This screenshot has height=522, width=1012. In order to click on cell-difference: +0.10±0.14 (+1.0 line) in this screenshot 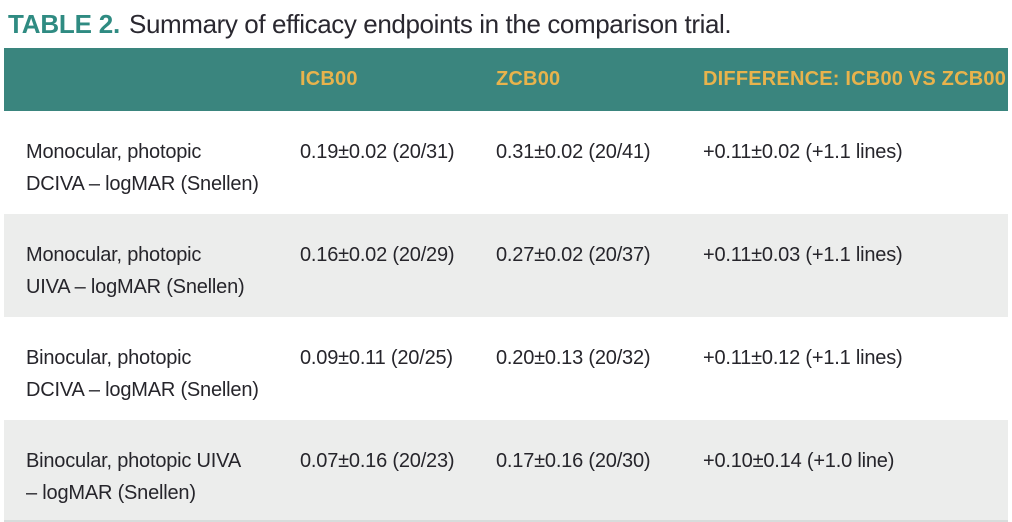, I will do `click(799, 461)`.